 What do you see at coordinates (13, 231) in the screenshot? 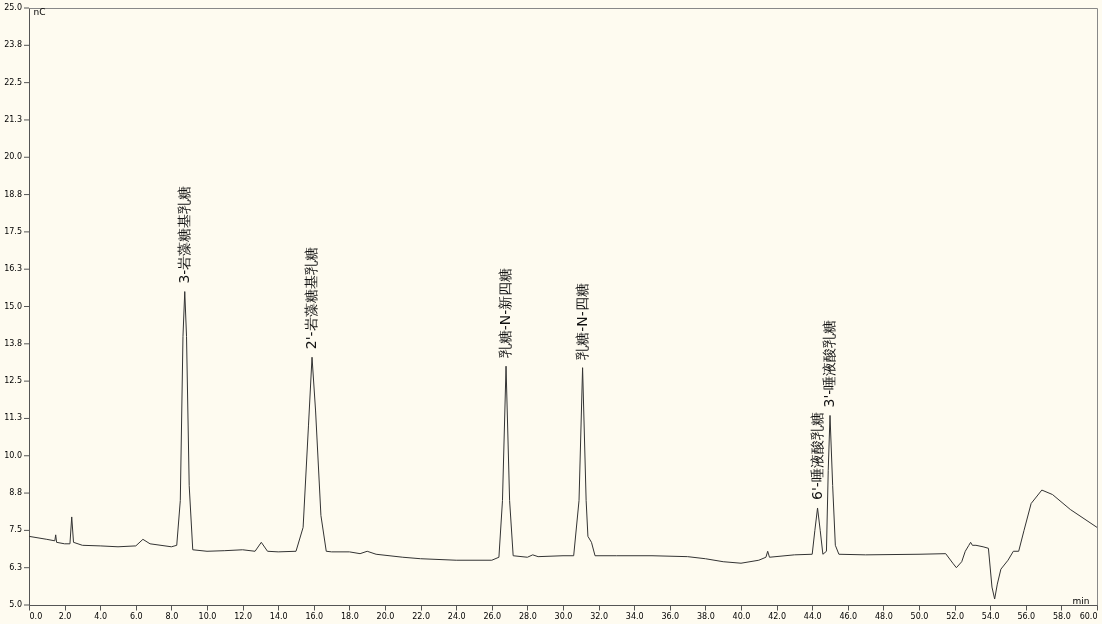
I see `y-tick-label: 17.5` at bounding box center [13, 231].